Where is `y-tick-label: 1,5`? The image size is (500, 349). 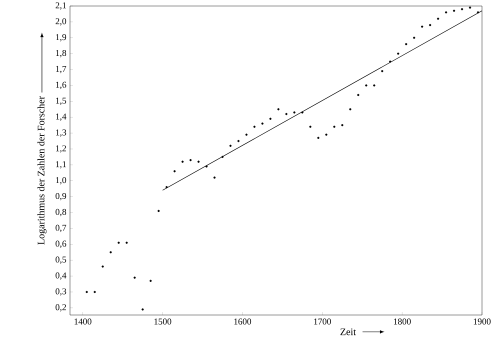 y-tick-label: 1,5 is located at coordinates (61, 101).